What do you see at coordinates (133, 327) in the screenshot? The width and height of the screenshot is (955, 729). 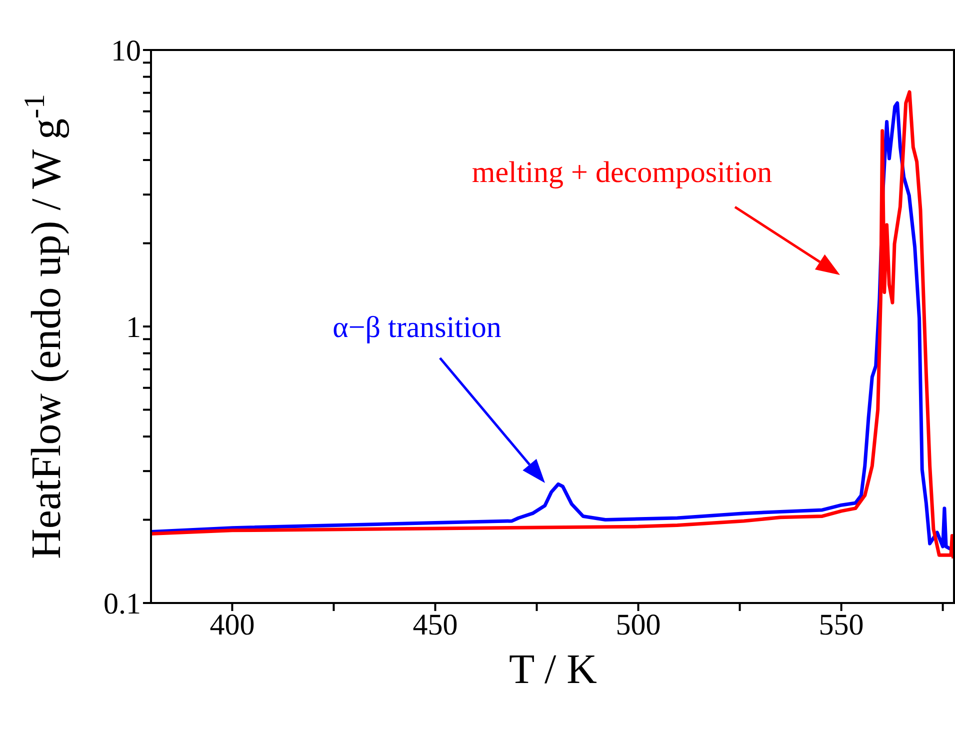 I see `y-tick-label: 1` at bounding box center [133, 327].